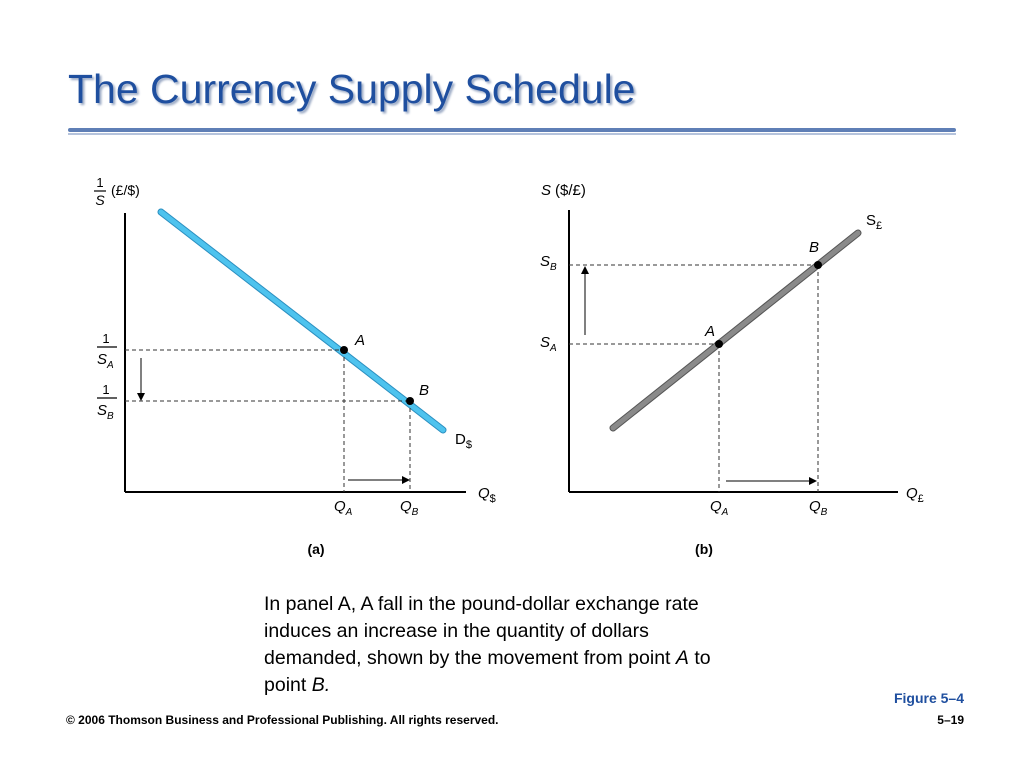 The width and height of the screenshot is (1024, 768). I want to click on panel-b-label: (b), so click(704, 549).